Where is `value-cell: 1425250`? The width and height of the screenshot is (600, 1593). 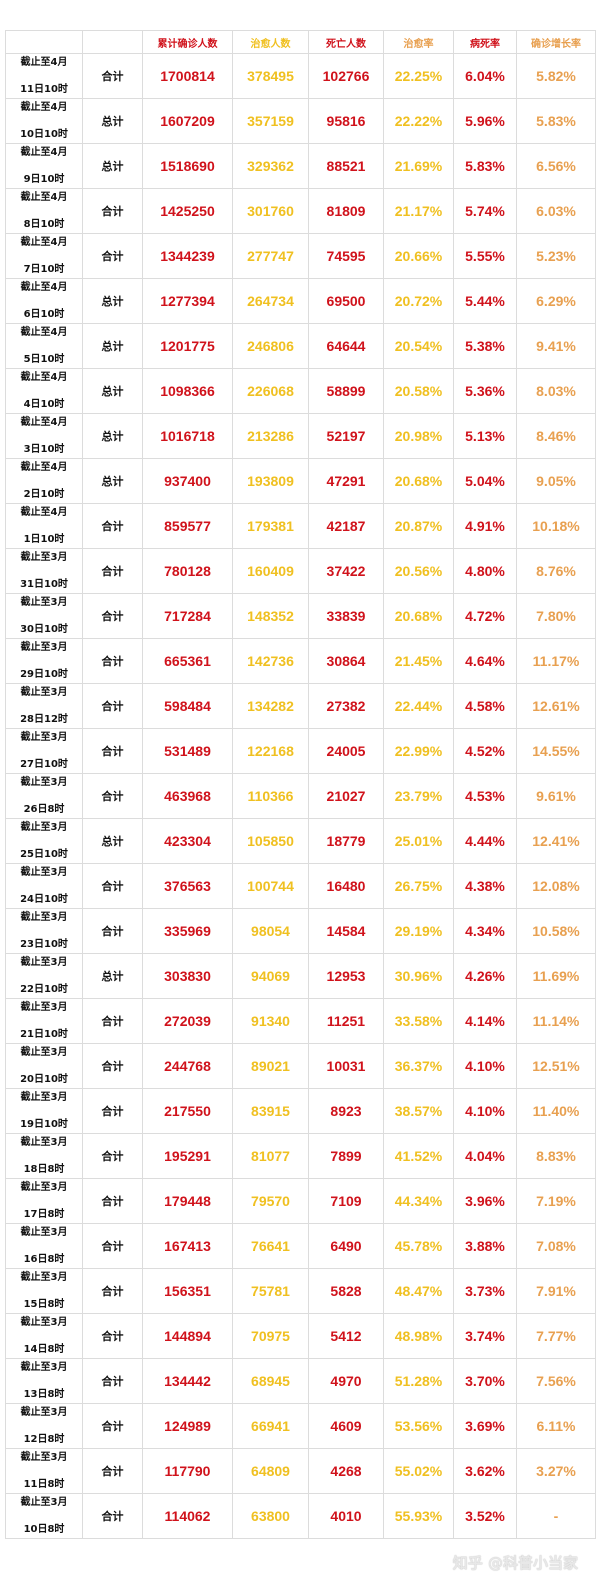 value-cell: 1425250 is located at coordinates (187, 211).